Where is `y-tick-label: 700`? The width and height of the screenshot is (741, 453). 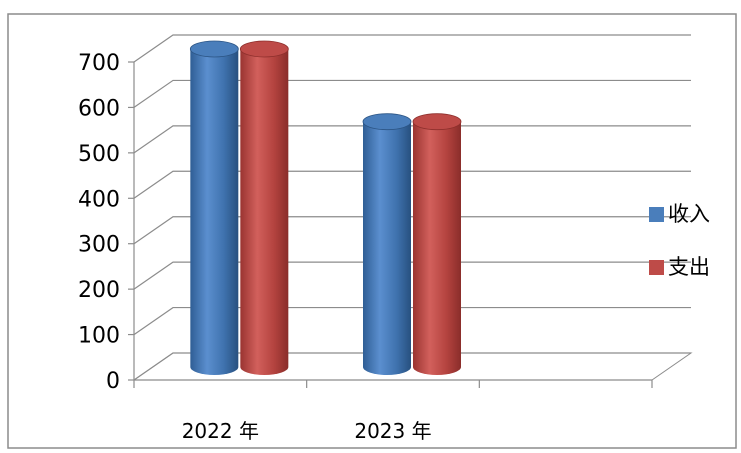 y-tick-label: 700 is located at coordinates (99, 63).